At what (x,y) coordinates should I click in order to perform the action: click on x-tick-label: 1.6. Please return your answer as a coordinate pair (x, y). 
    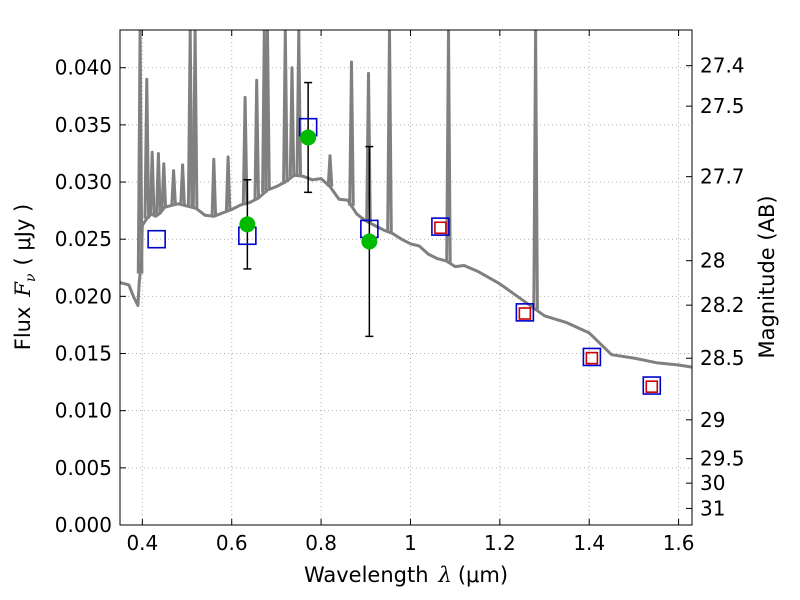
    Looking at the image, I should click on (679, 543).